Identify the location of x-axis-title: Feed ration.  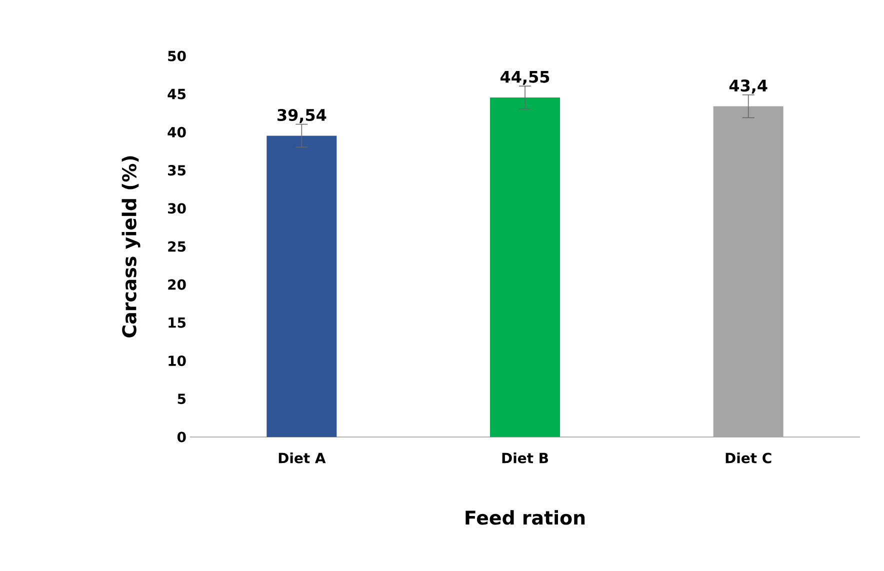
(525, 517).